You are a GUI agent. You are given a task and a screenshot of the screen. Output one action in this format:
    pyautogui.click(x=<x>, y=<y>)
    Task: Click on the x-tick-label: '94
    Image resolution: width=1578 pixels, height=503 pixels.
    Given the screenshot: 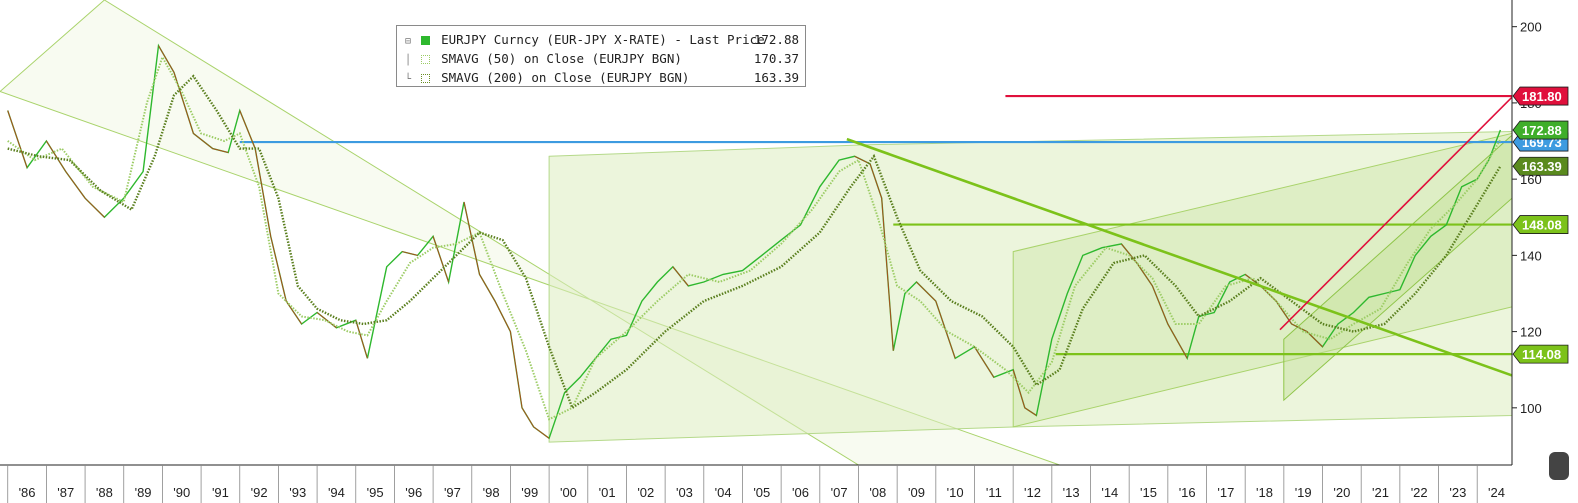 What is the action you would take?
    pyautogui.click(x=336, y=492)
    